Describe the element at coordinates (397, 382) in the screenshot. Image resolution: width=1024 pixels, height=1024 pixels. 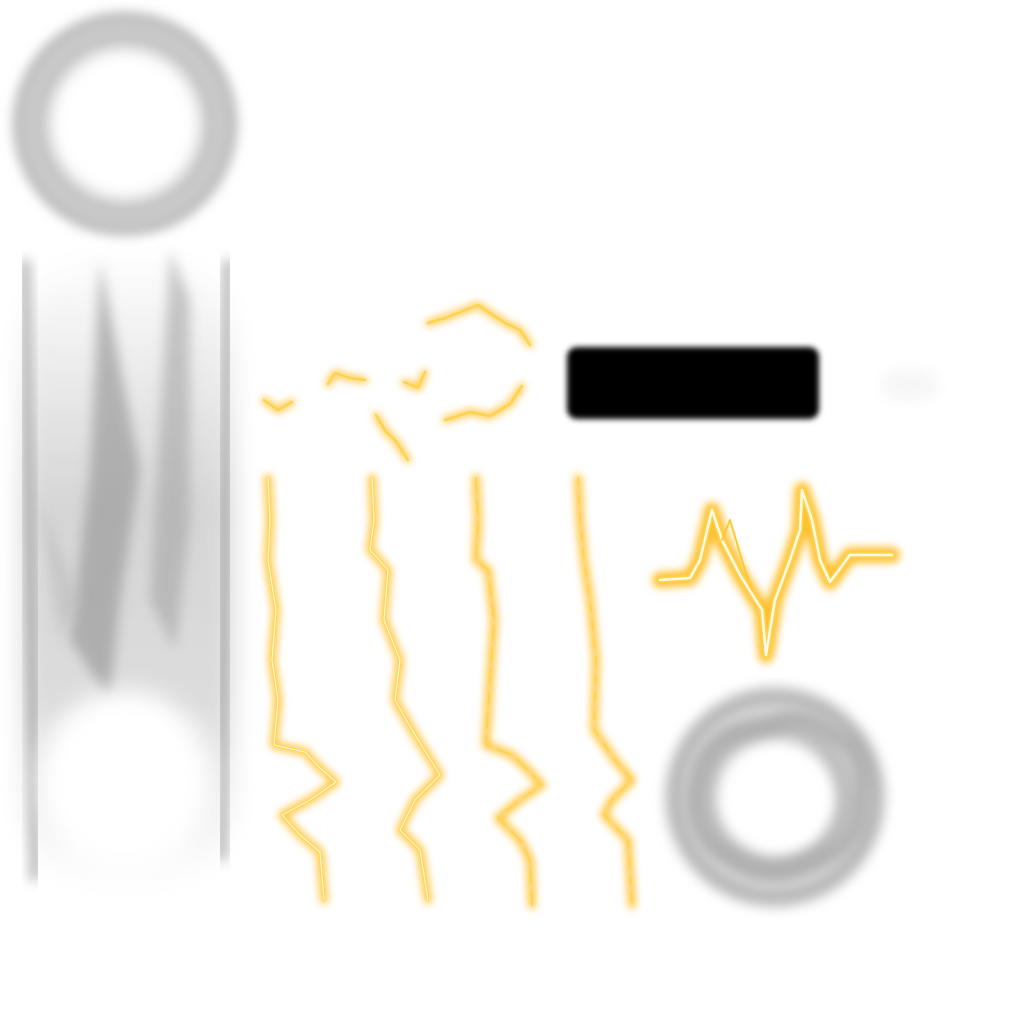
I see `lightning-fragments-sprite` at that location.